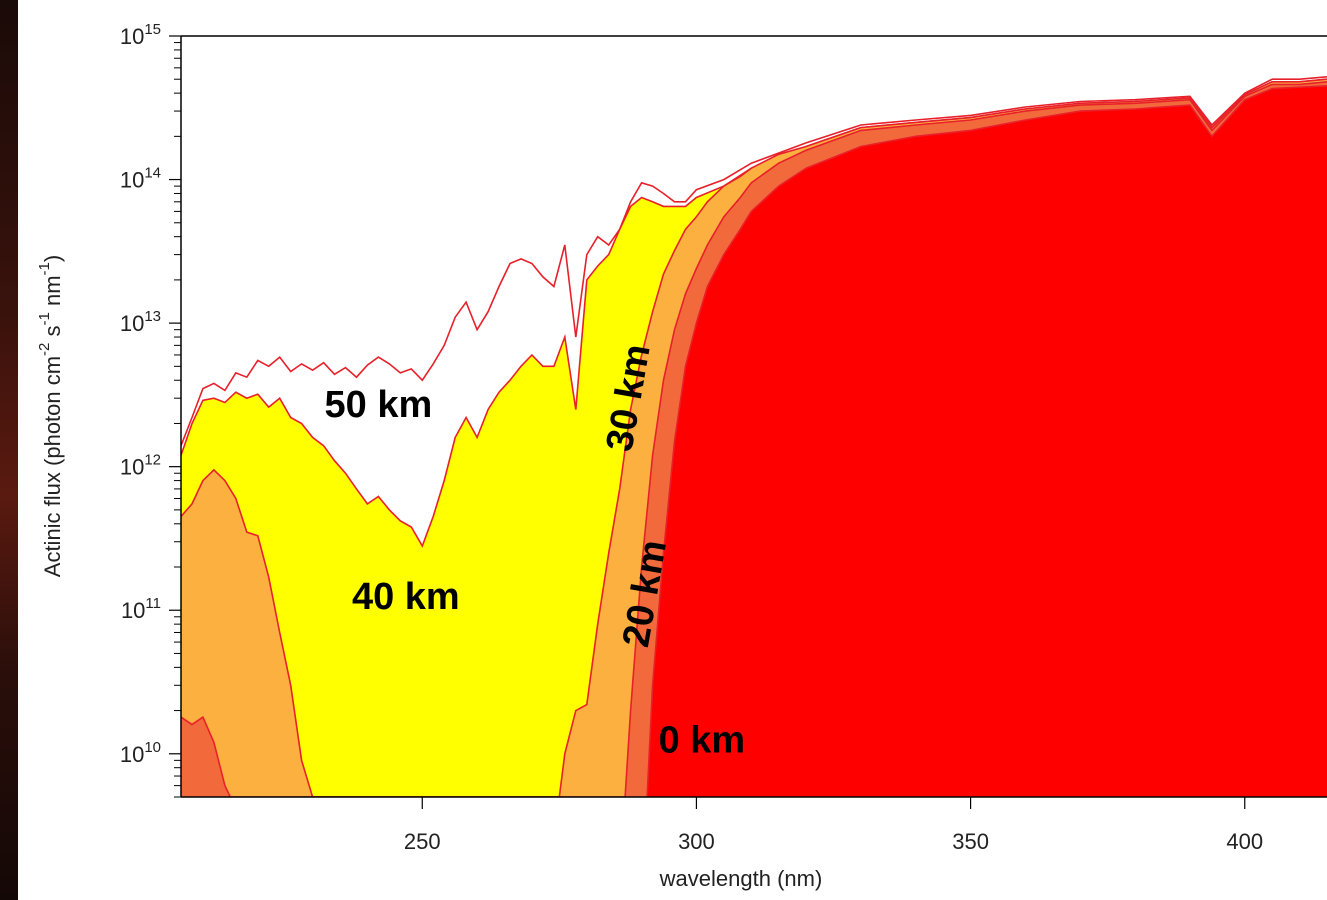 The width and height of the screenshot is (1327, 900). What do you see at coordinates (406, 597) in the screenshot?
I see `label-40-km: 40 km` at bounding box center [406, 597].